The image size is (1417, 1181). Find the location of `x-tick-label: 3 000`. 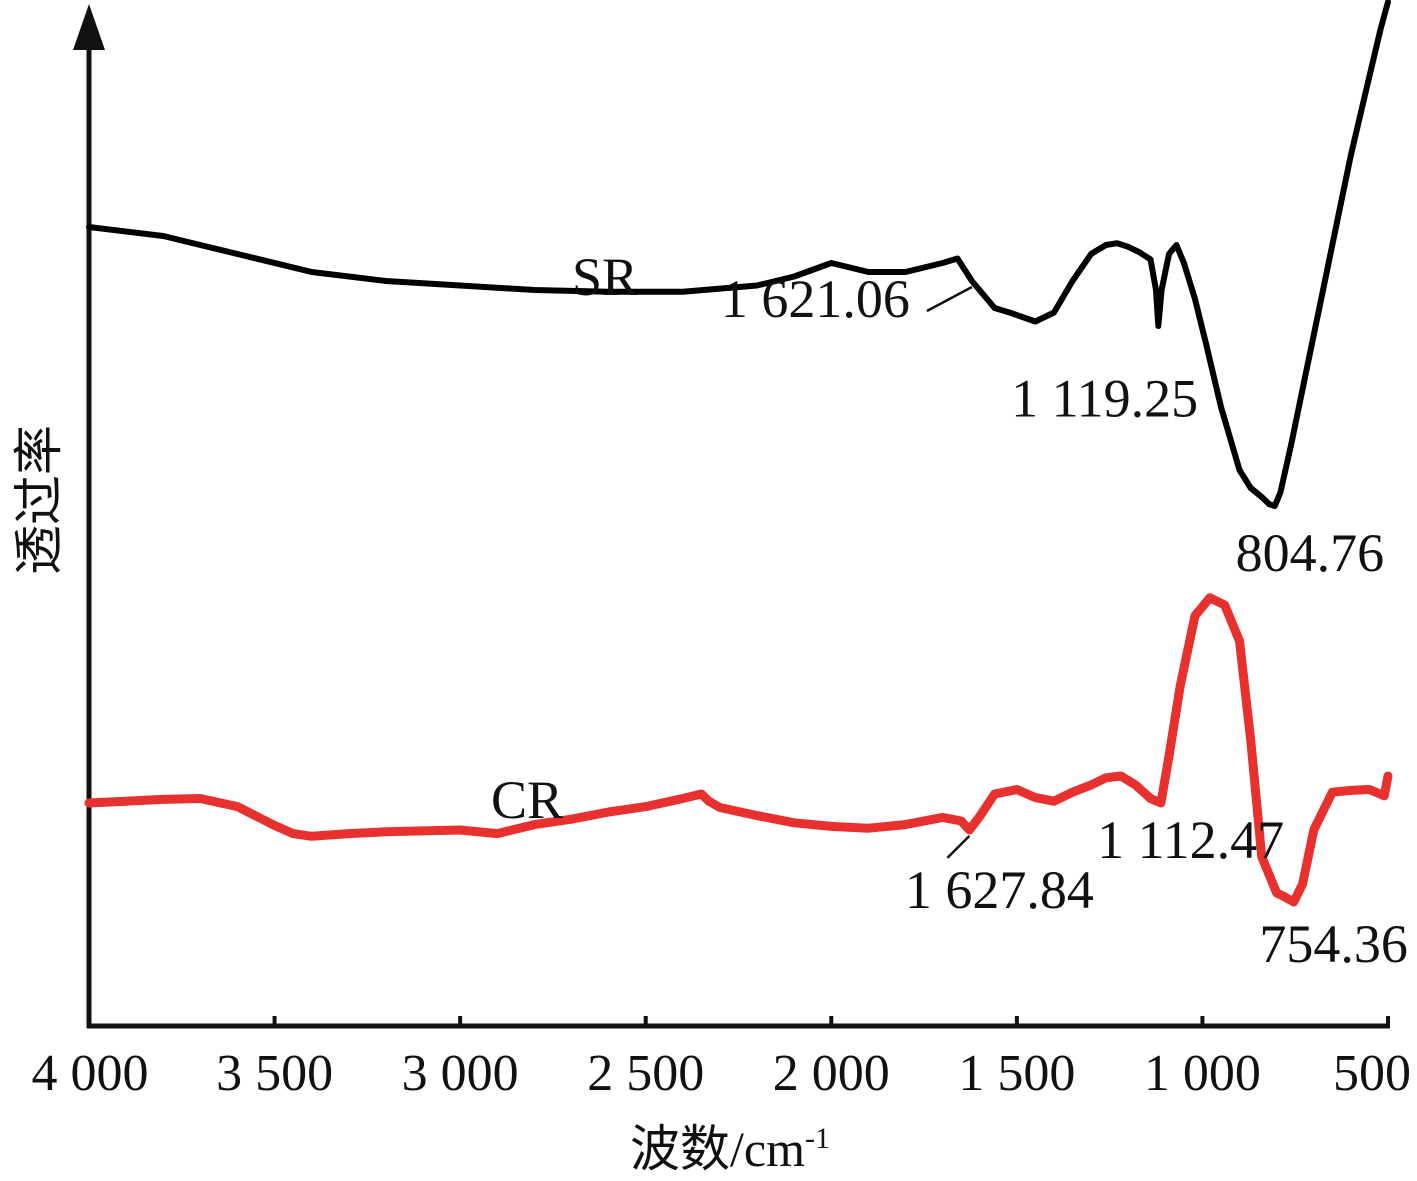

x-tick-label: 3 000 is located at coordinates (460, 1073).